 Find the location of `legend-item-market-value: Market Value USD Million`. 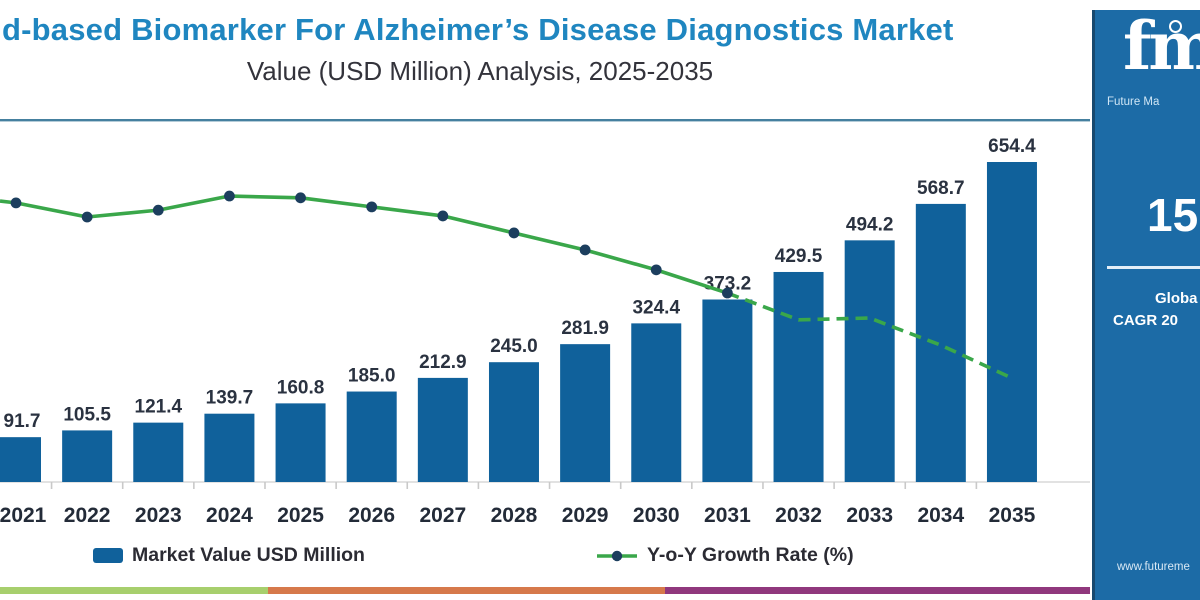

legend-item-market-value: Market Value USD Million is located at coordinates (229, 555).